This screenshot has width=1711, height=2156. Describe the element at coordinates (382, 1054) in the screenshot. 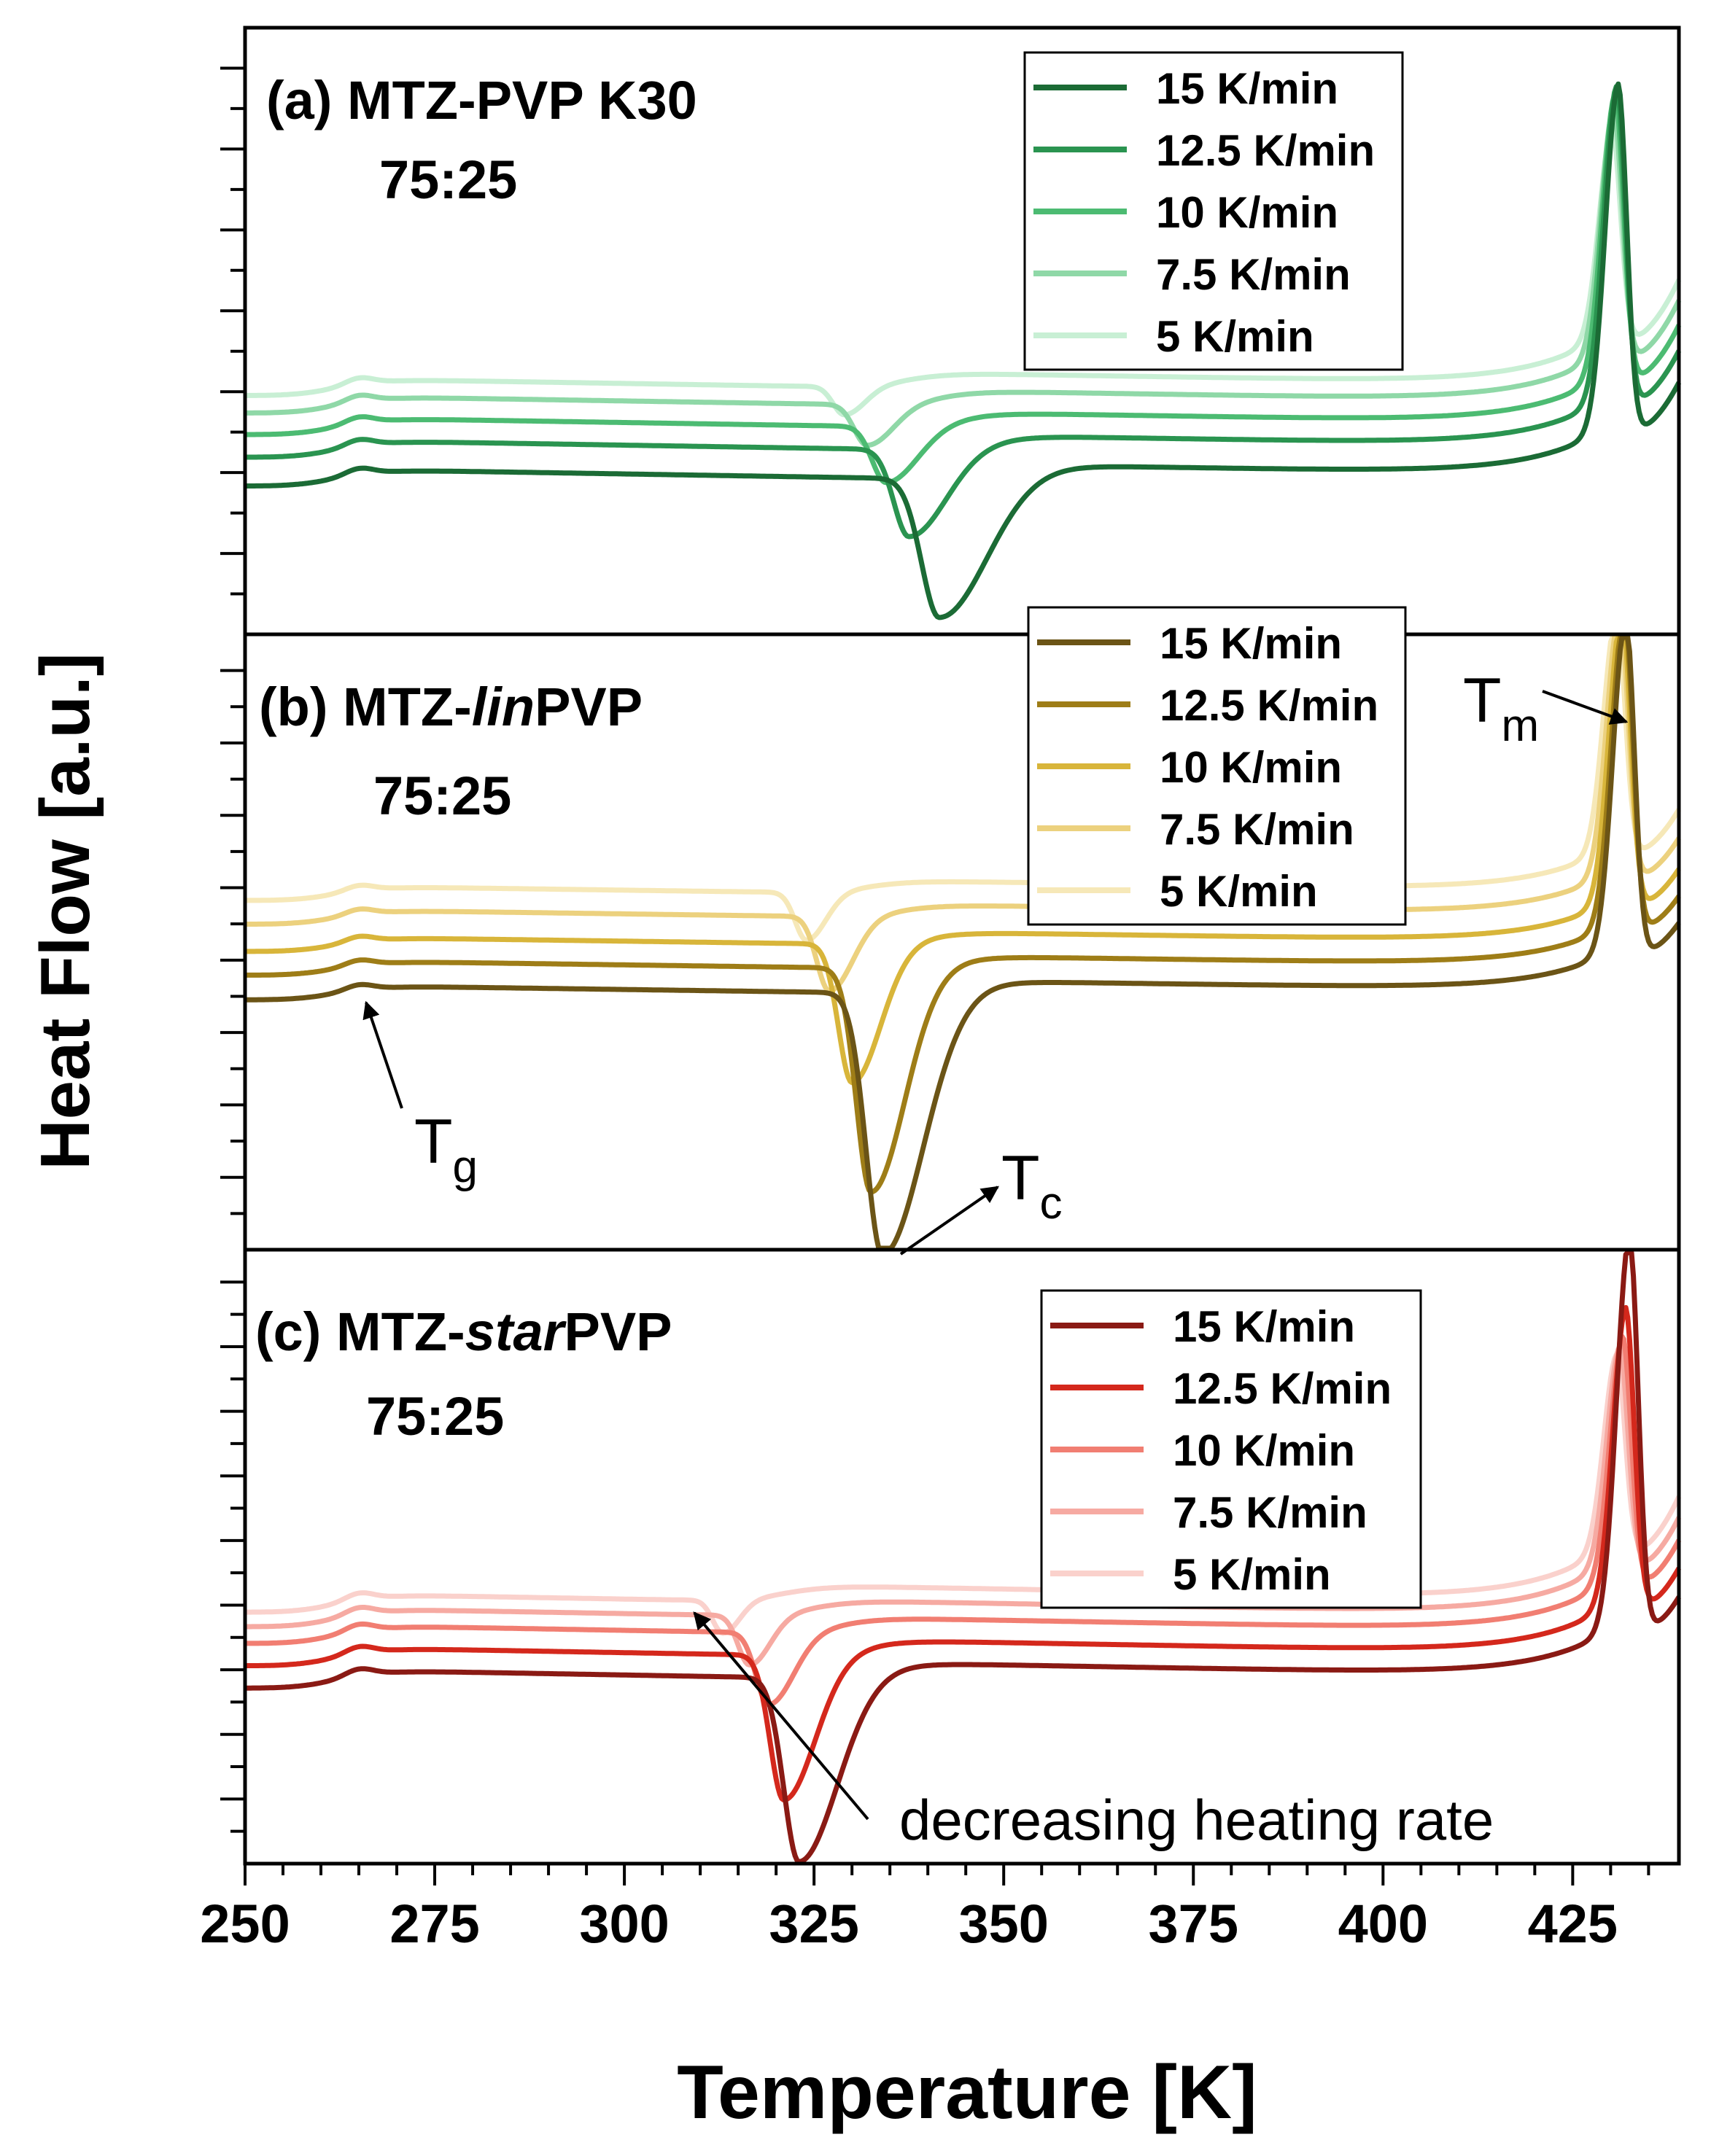

I see `tg-arrow` at that location.